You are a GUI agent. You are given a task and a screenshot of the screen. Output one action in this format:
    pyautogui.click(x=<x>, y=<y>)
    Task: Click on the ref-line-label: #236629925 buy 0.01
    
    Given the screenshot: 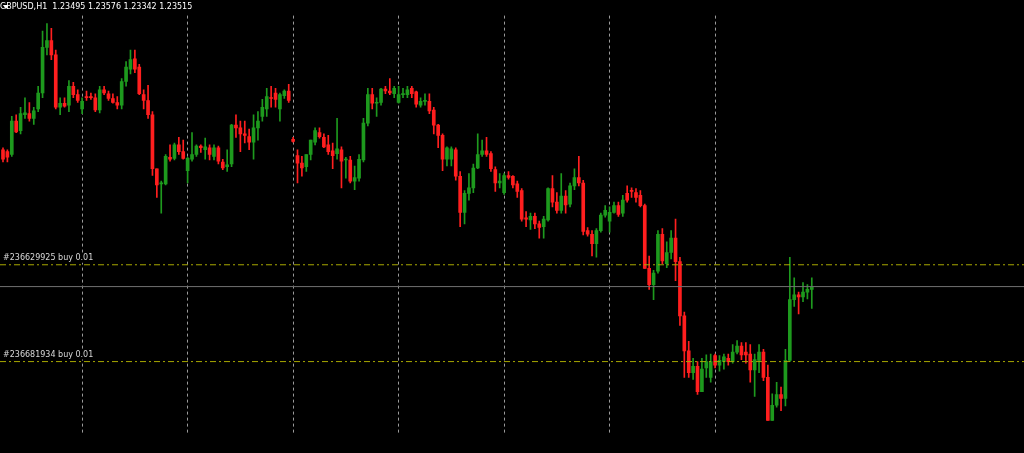 What is the action you would take?
    pyautogui.click(x=48, y=257)
    